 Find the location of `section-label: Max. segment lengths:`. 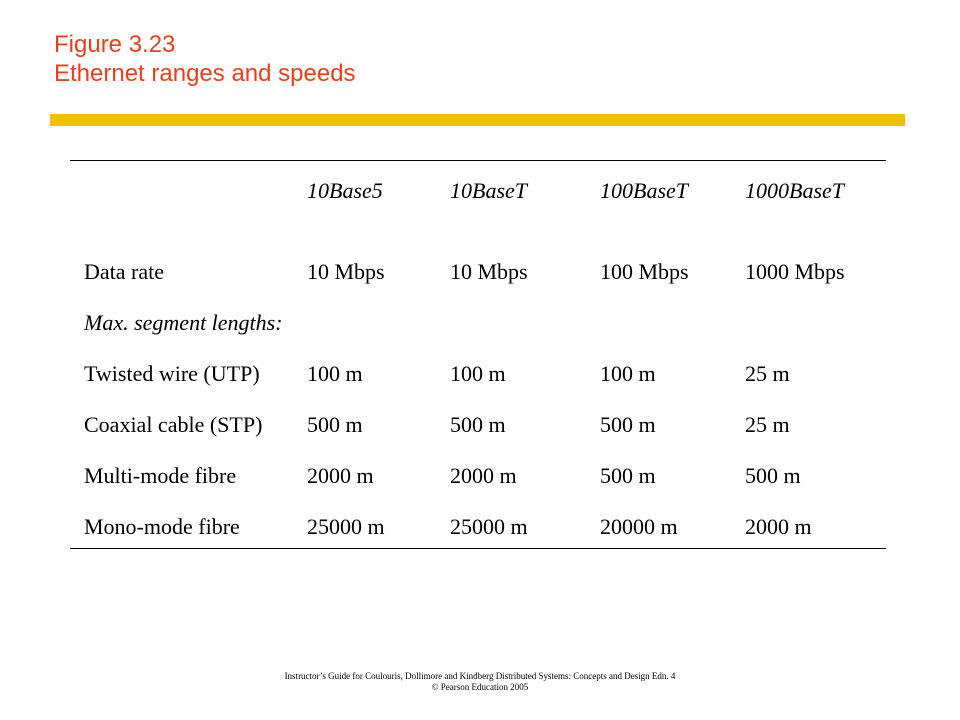

section-label: Max. segment lengths: is located at coordinates (183, 322).